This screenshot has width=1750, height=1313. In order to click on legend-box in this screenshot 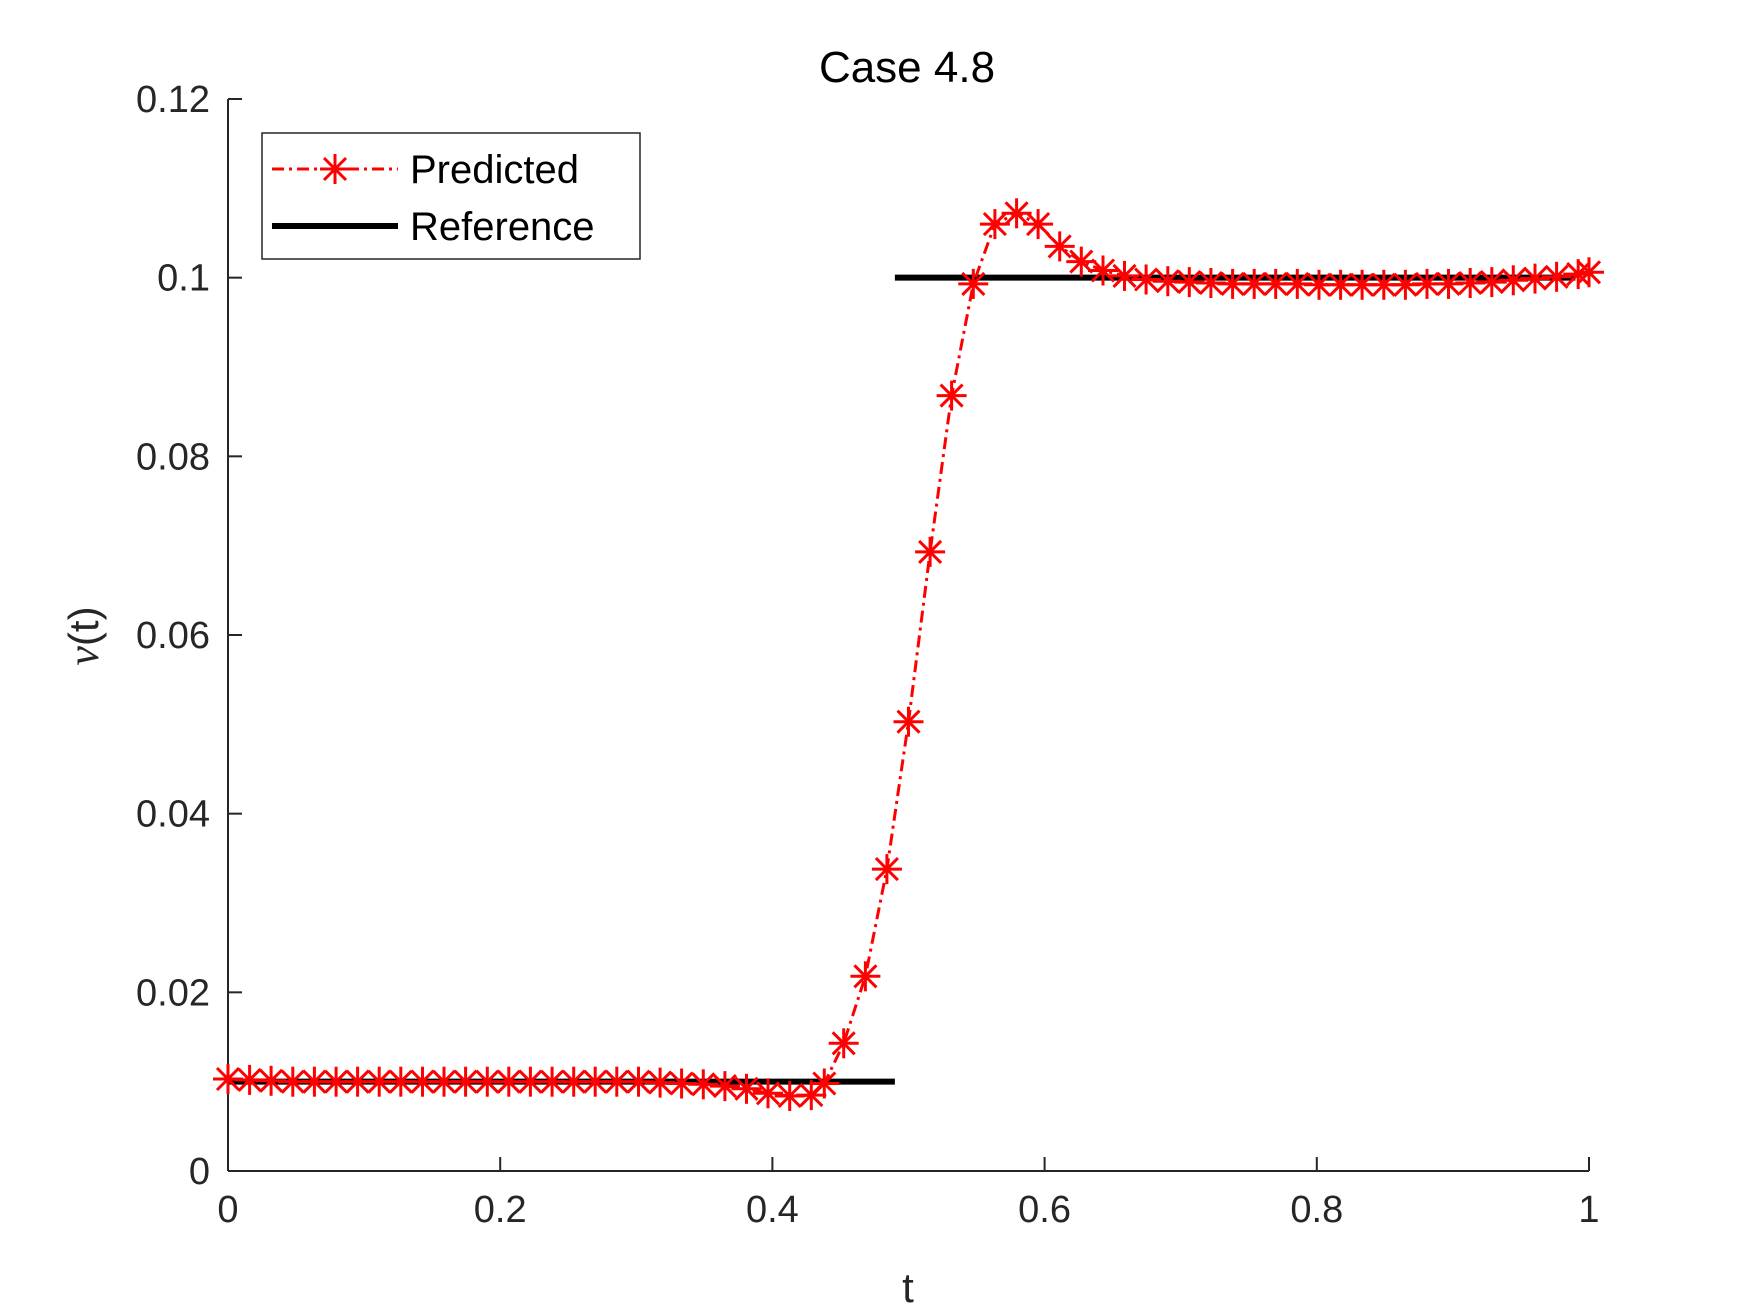, I will do `click(451, 196)`.